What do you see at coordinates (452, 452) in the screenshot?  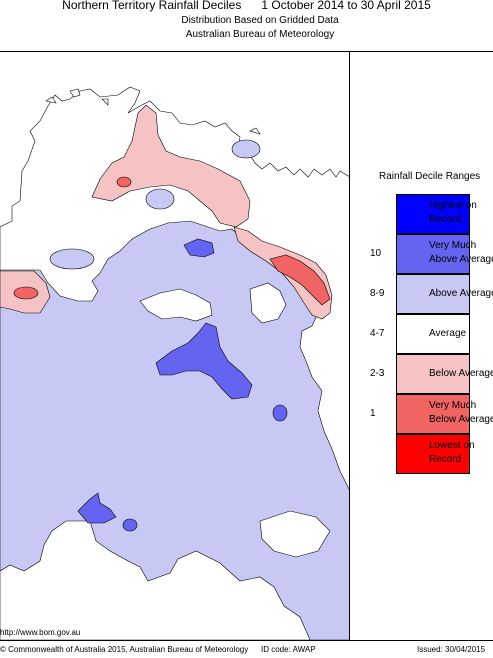 I see `legend-category-label: Lowest on Record` at bounding box center [452, 452].